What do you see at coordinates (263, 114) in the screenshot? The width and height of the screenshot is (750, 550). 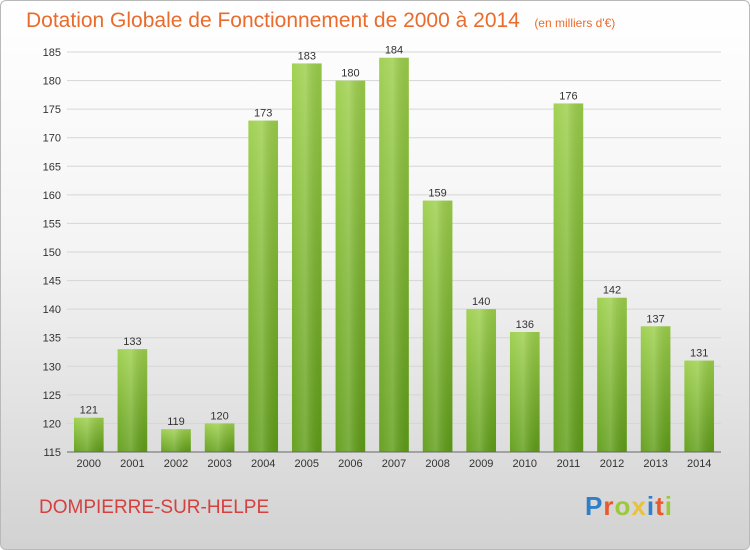 I see `data-label-2004: 173` at bounding box center [263, 114].